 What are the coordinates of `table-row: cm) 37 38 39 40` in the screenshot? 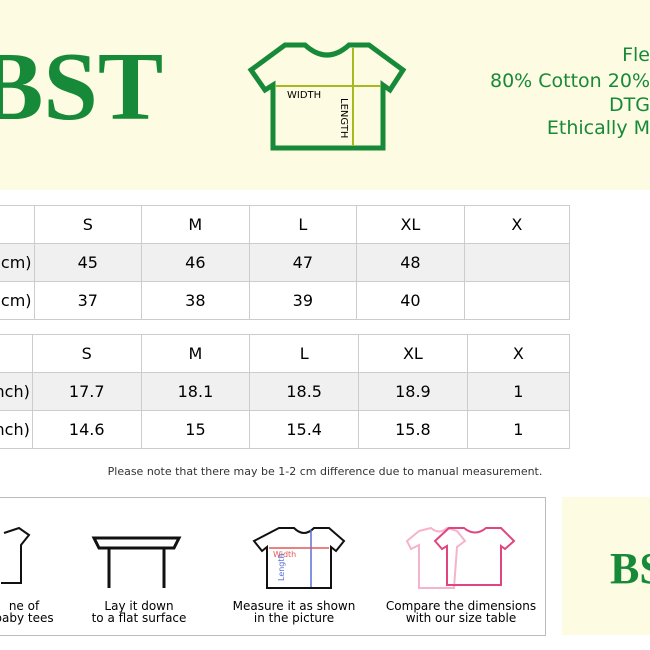 It's located at (285, 300).